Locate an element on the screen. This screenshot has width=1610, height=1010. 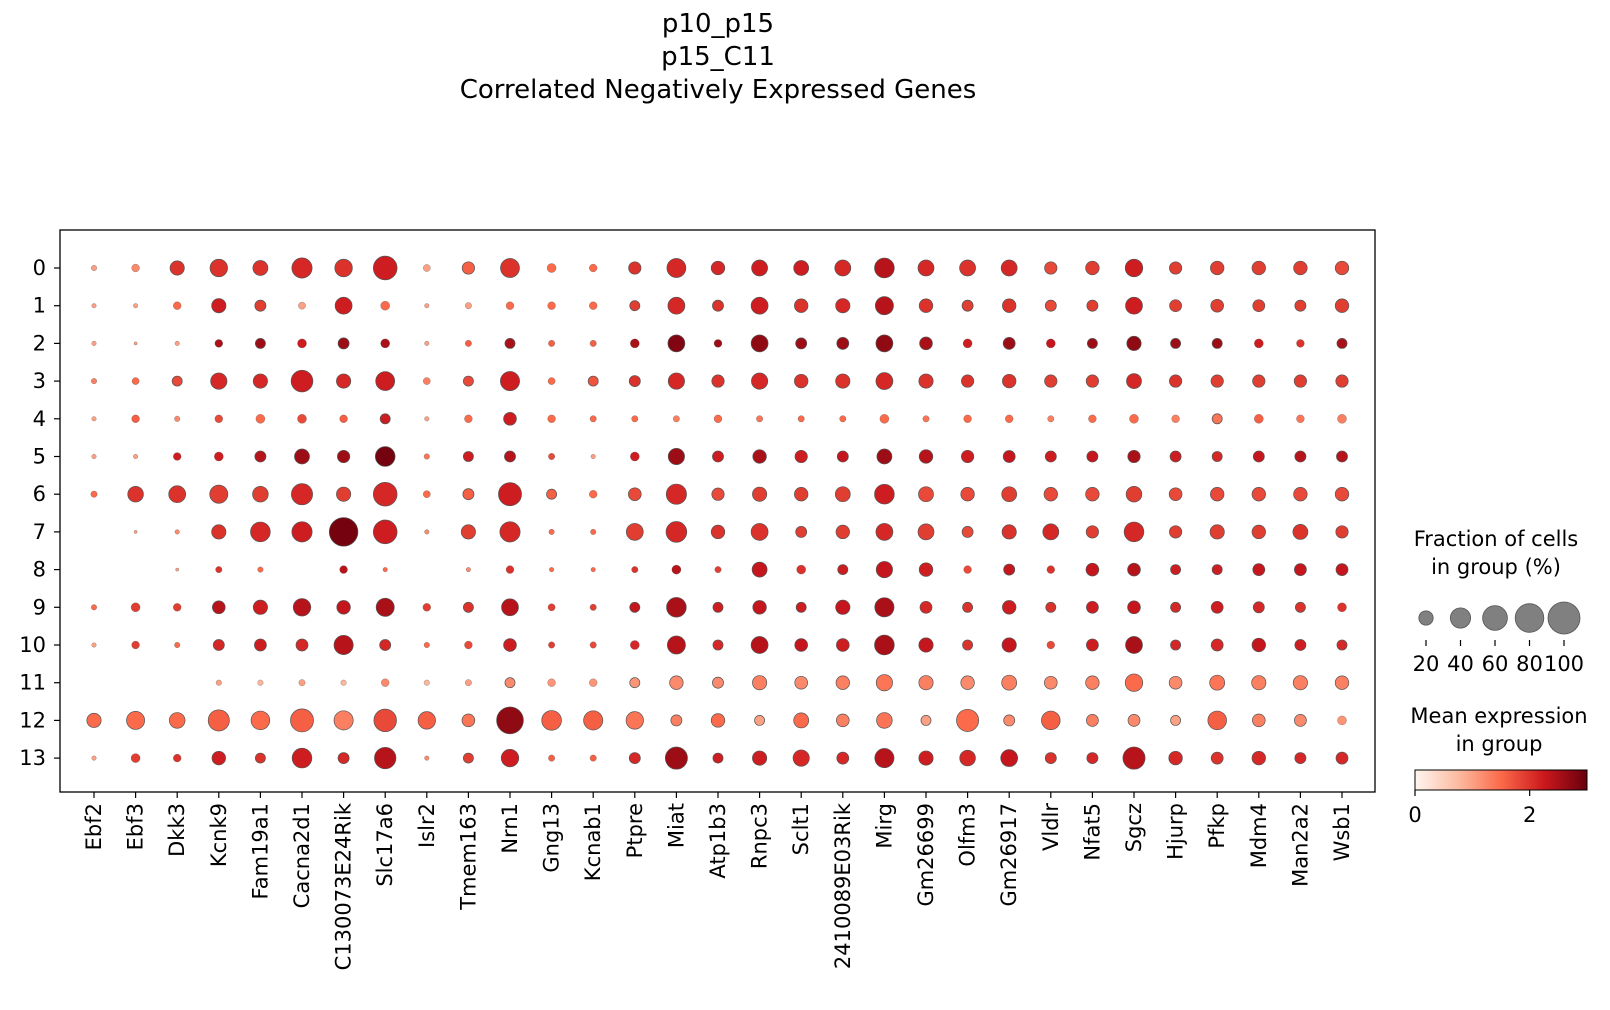
dot-0-Kcnab1 is located at coordinates (593, 268).